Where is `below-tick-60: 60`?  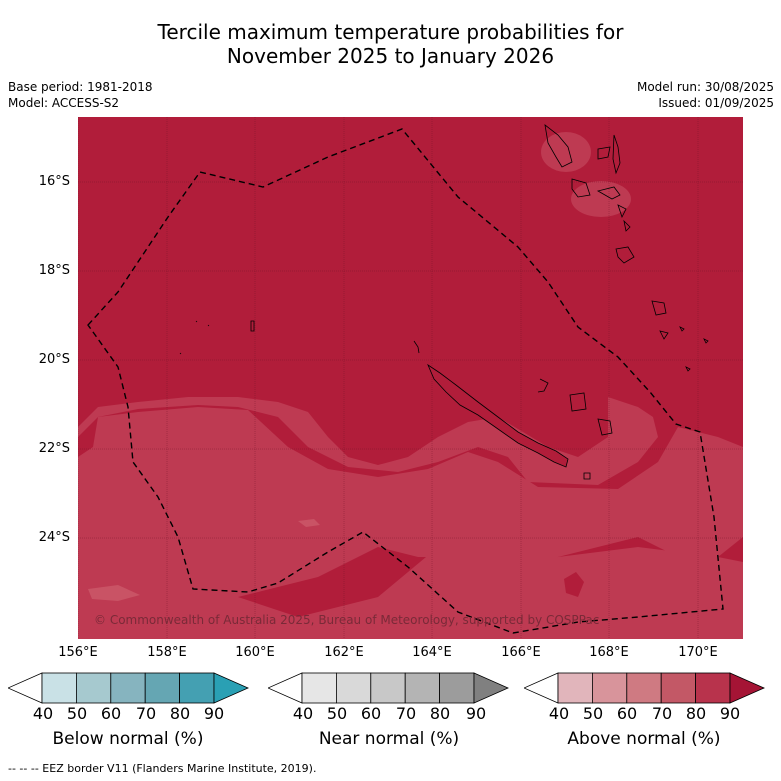 below-tick-60: 60 is located at coordinates (111, 713).